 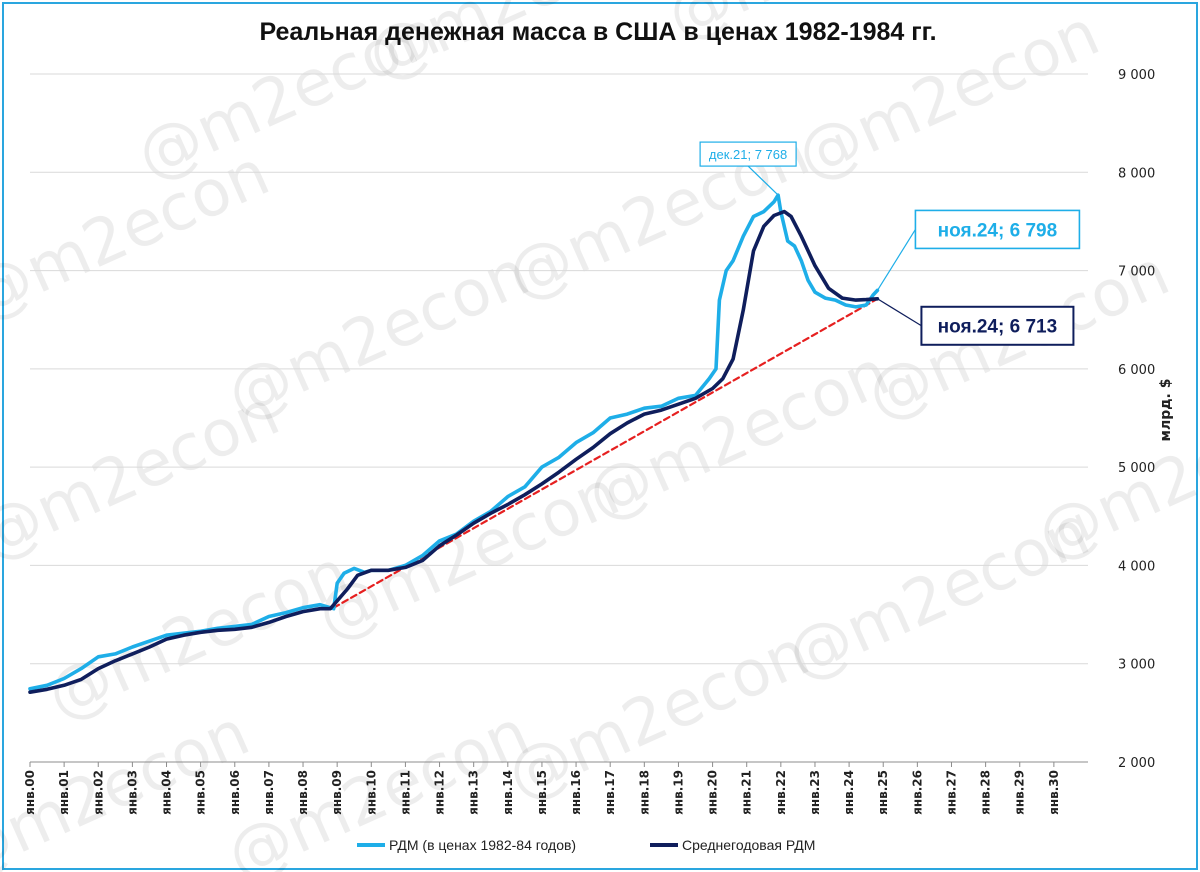 I want to click on data-label-group: ноя.24; 6 713, so click(x=976, y=322).